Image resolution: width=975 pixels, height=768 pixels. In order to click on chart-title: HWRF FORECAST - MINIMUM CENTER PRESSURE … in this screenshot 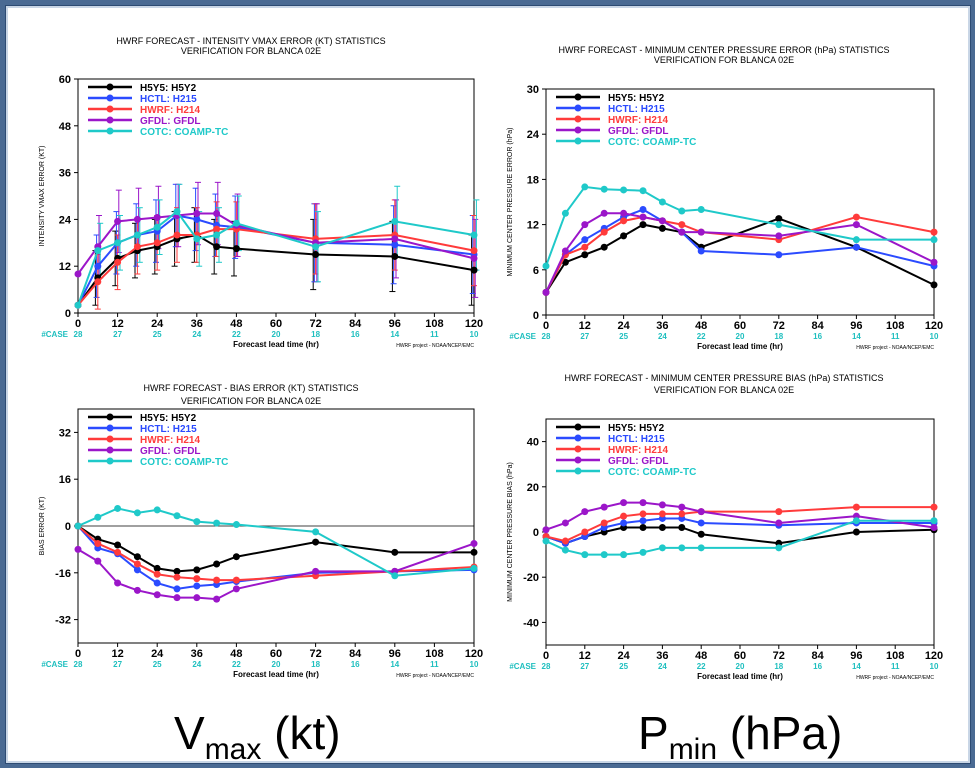, I will do `click(723, 50)`.